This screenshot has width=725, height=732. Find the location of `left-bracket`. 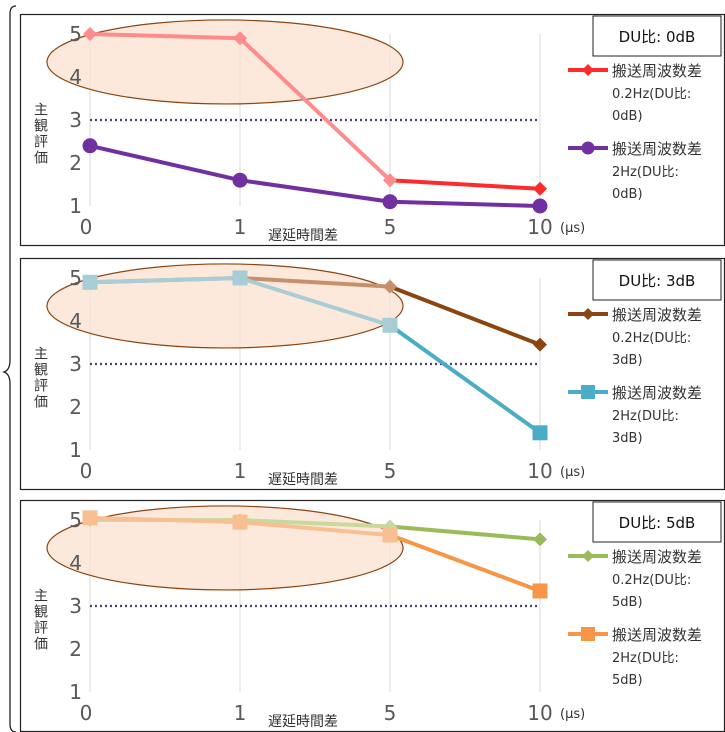

left-bracket is located at coordinates (9, 368).